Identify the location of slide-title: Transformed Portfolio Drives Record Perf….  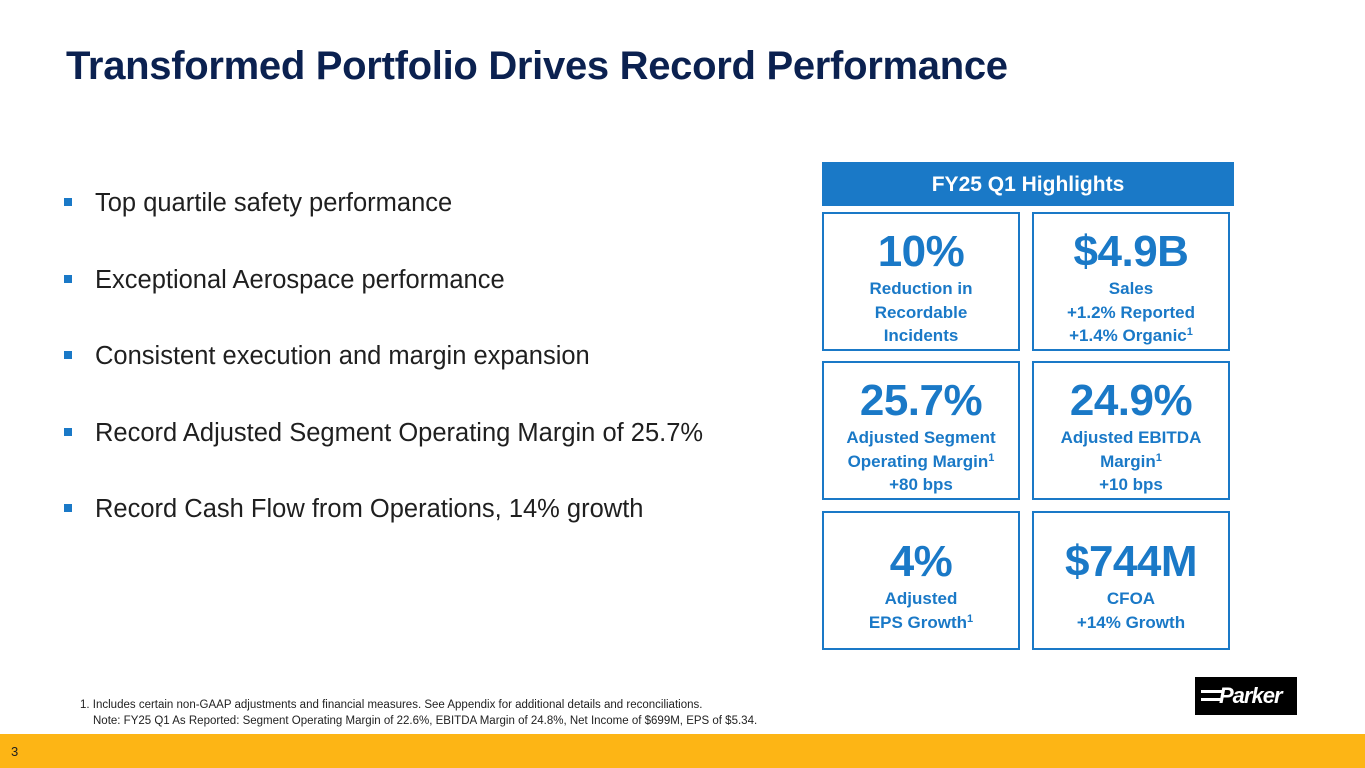
(537, 66).